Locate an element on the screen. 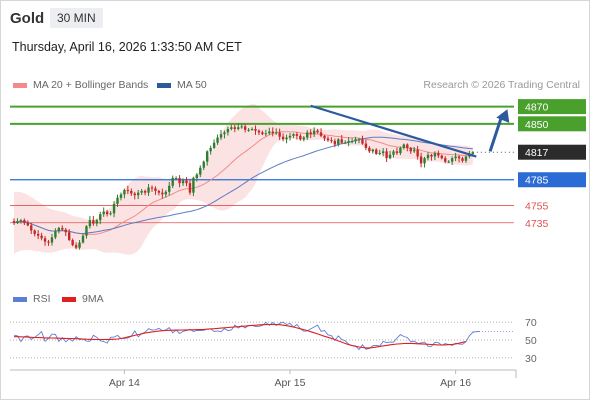  x-tick-label: Apr 15 is located at coordinates (290, 383).